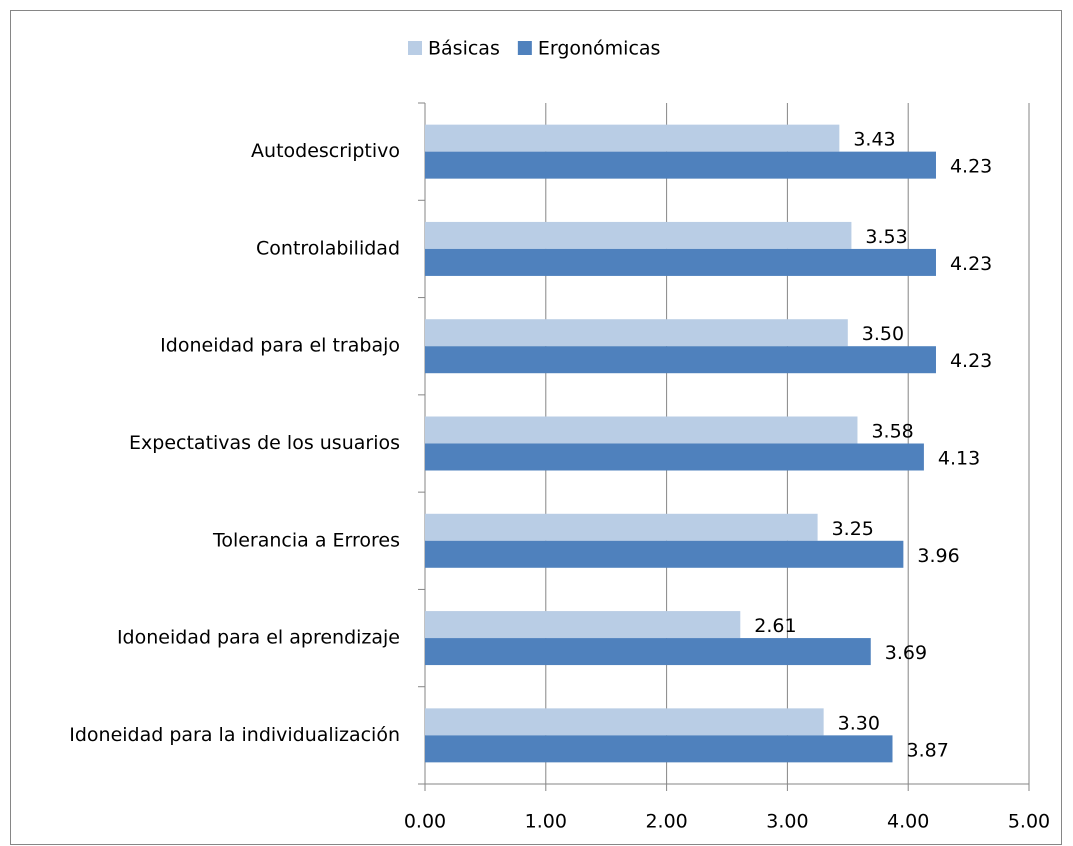 This screenshot has width=1073, height=846. Describe the element at coordinates (425, 822) in the screenshot. I see `x-tick-label: 0.00` at that location.